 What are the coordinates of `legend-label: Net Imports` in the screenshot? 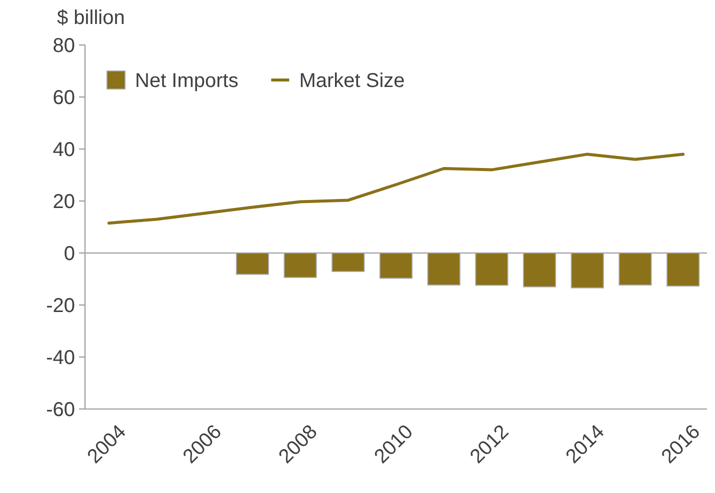 It's located at (186, 81).